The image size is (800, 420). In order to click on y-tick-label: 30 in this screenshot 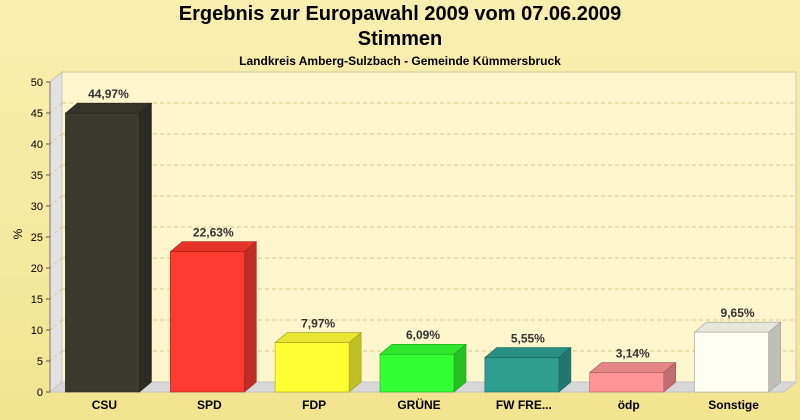, I will do `click(37, 207)`.